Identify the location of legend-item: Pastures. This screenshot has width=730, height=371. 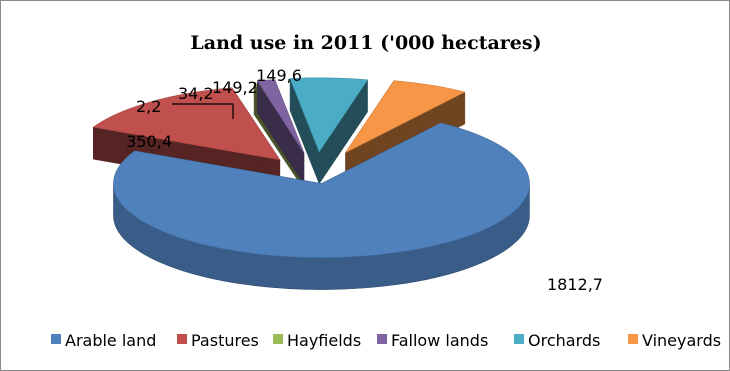
(218, 340).